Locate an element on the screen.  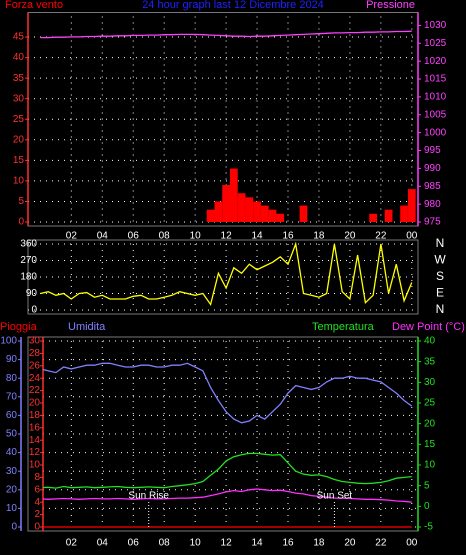
panel-frame is located at coordinates (223, 277).